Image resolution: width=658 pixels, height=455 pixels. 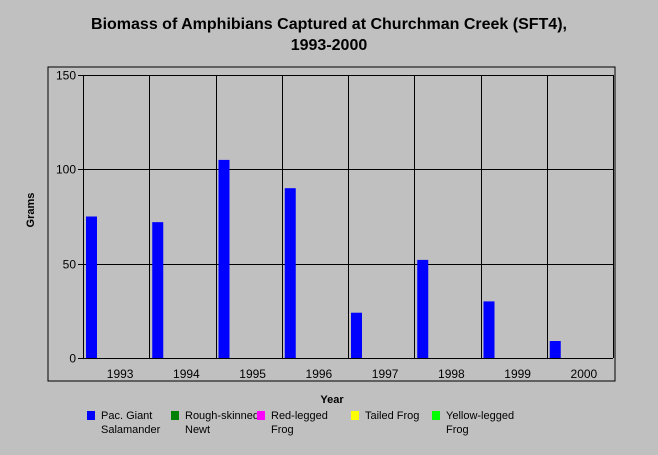 What do you see at coordinates (299, 423) in the screenshot?
I see `legend-label: Red-legged Frog` at bounding box center [299, 423].